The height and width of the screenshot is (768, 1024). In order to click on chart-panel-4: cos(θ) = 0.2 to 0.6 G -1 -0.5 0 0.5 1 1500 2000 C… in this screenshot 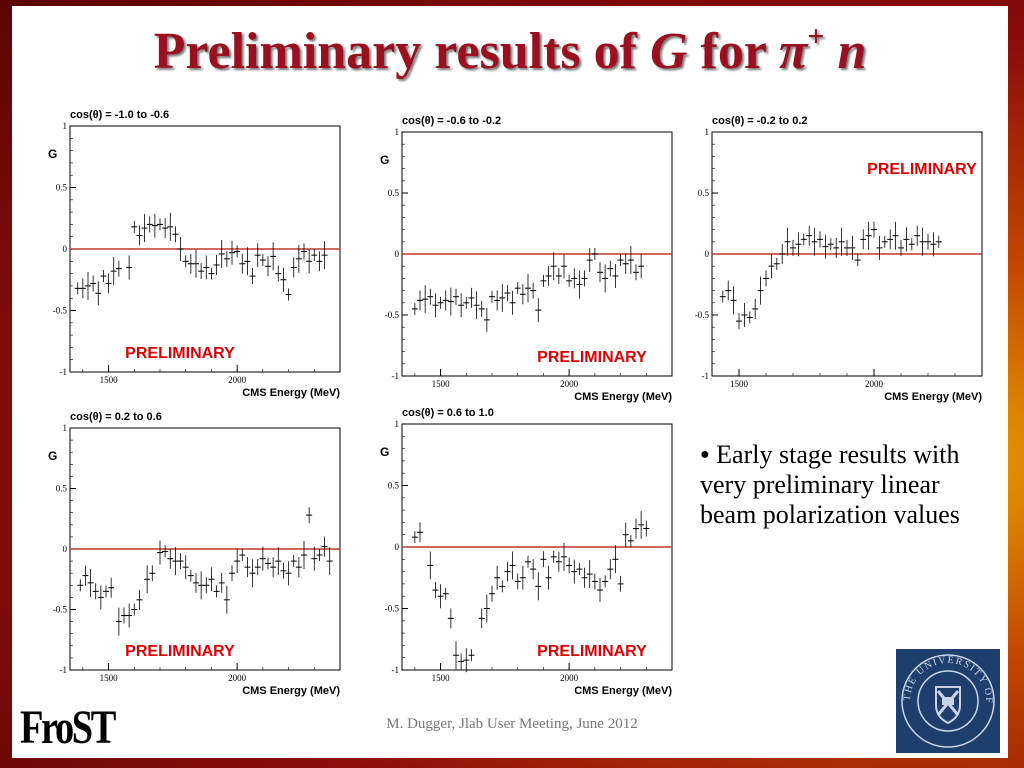, I will do `click(190, 554)`.